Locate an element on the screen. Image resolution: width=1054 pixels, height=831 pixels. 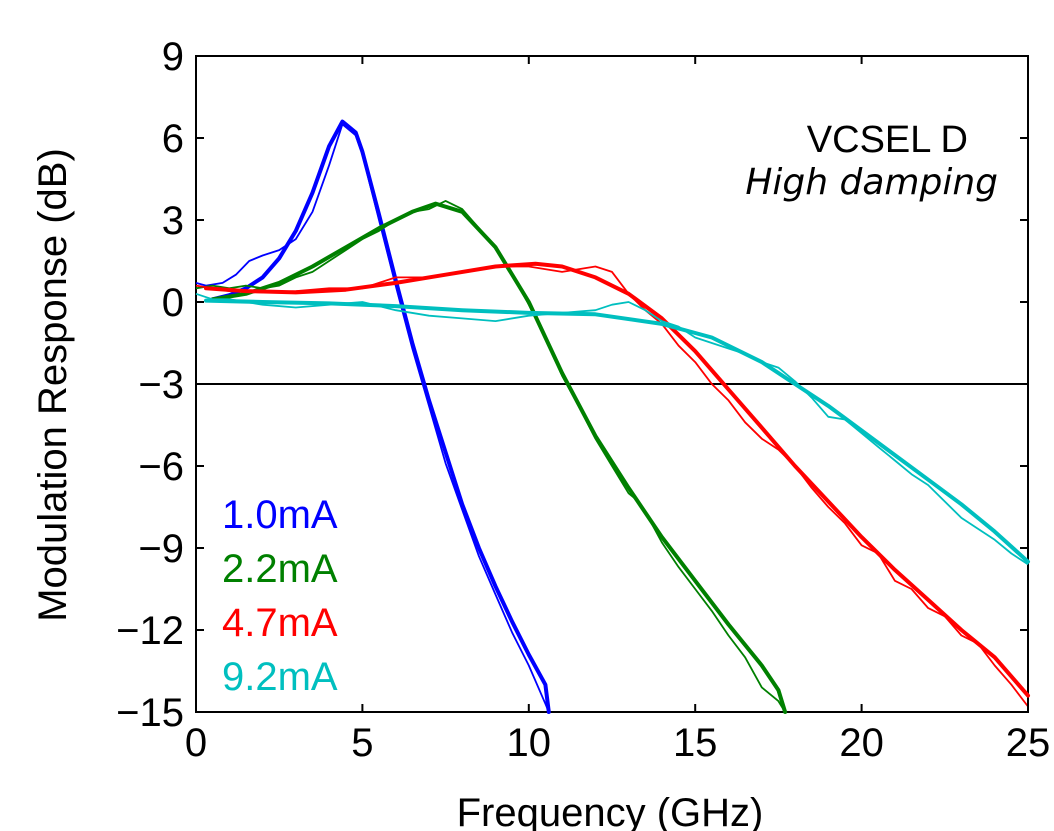
y-tick-label: 6 is located at coordinates (173, 139).